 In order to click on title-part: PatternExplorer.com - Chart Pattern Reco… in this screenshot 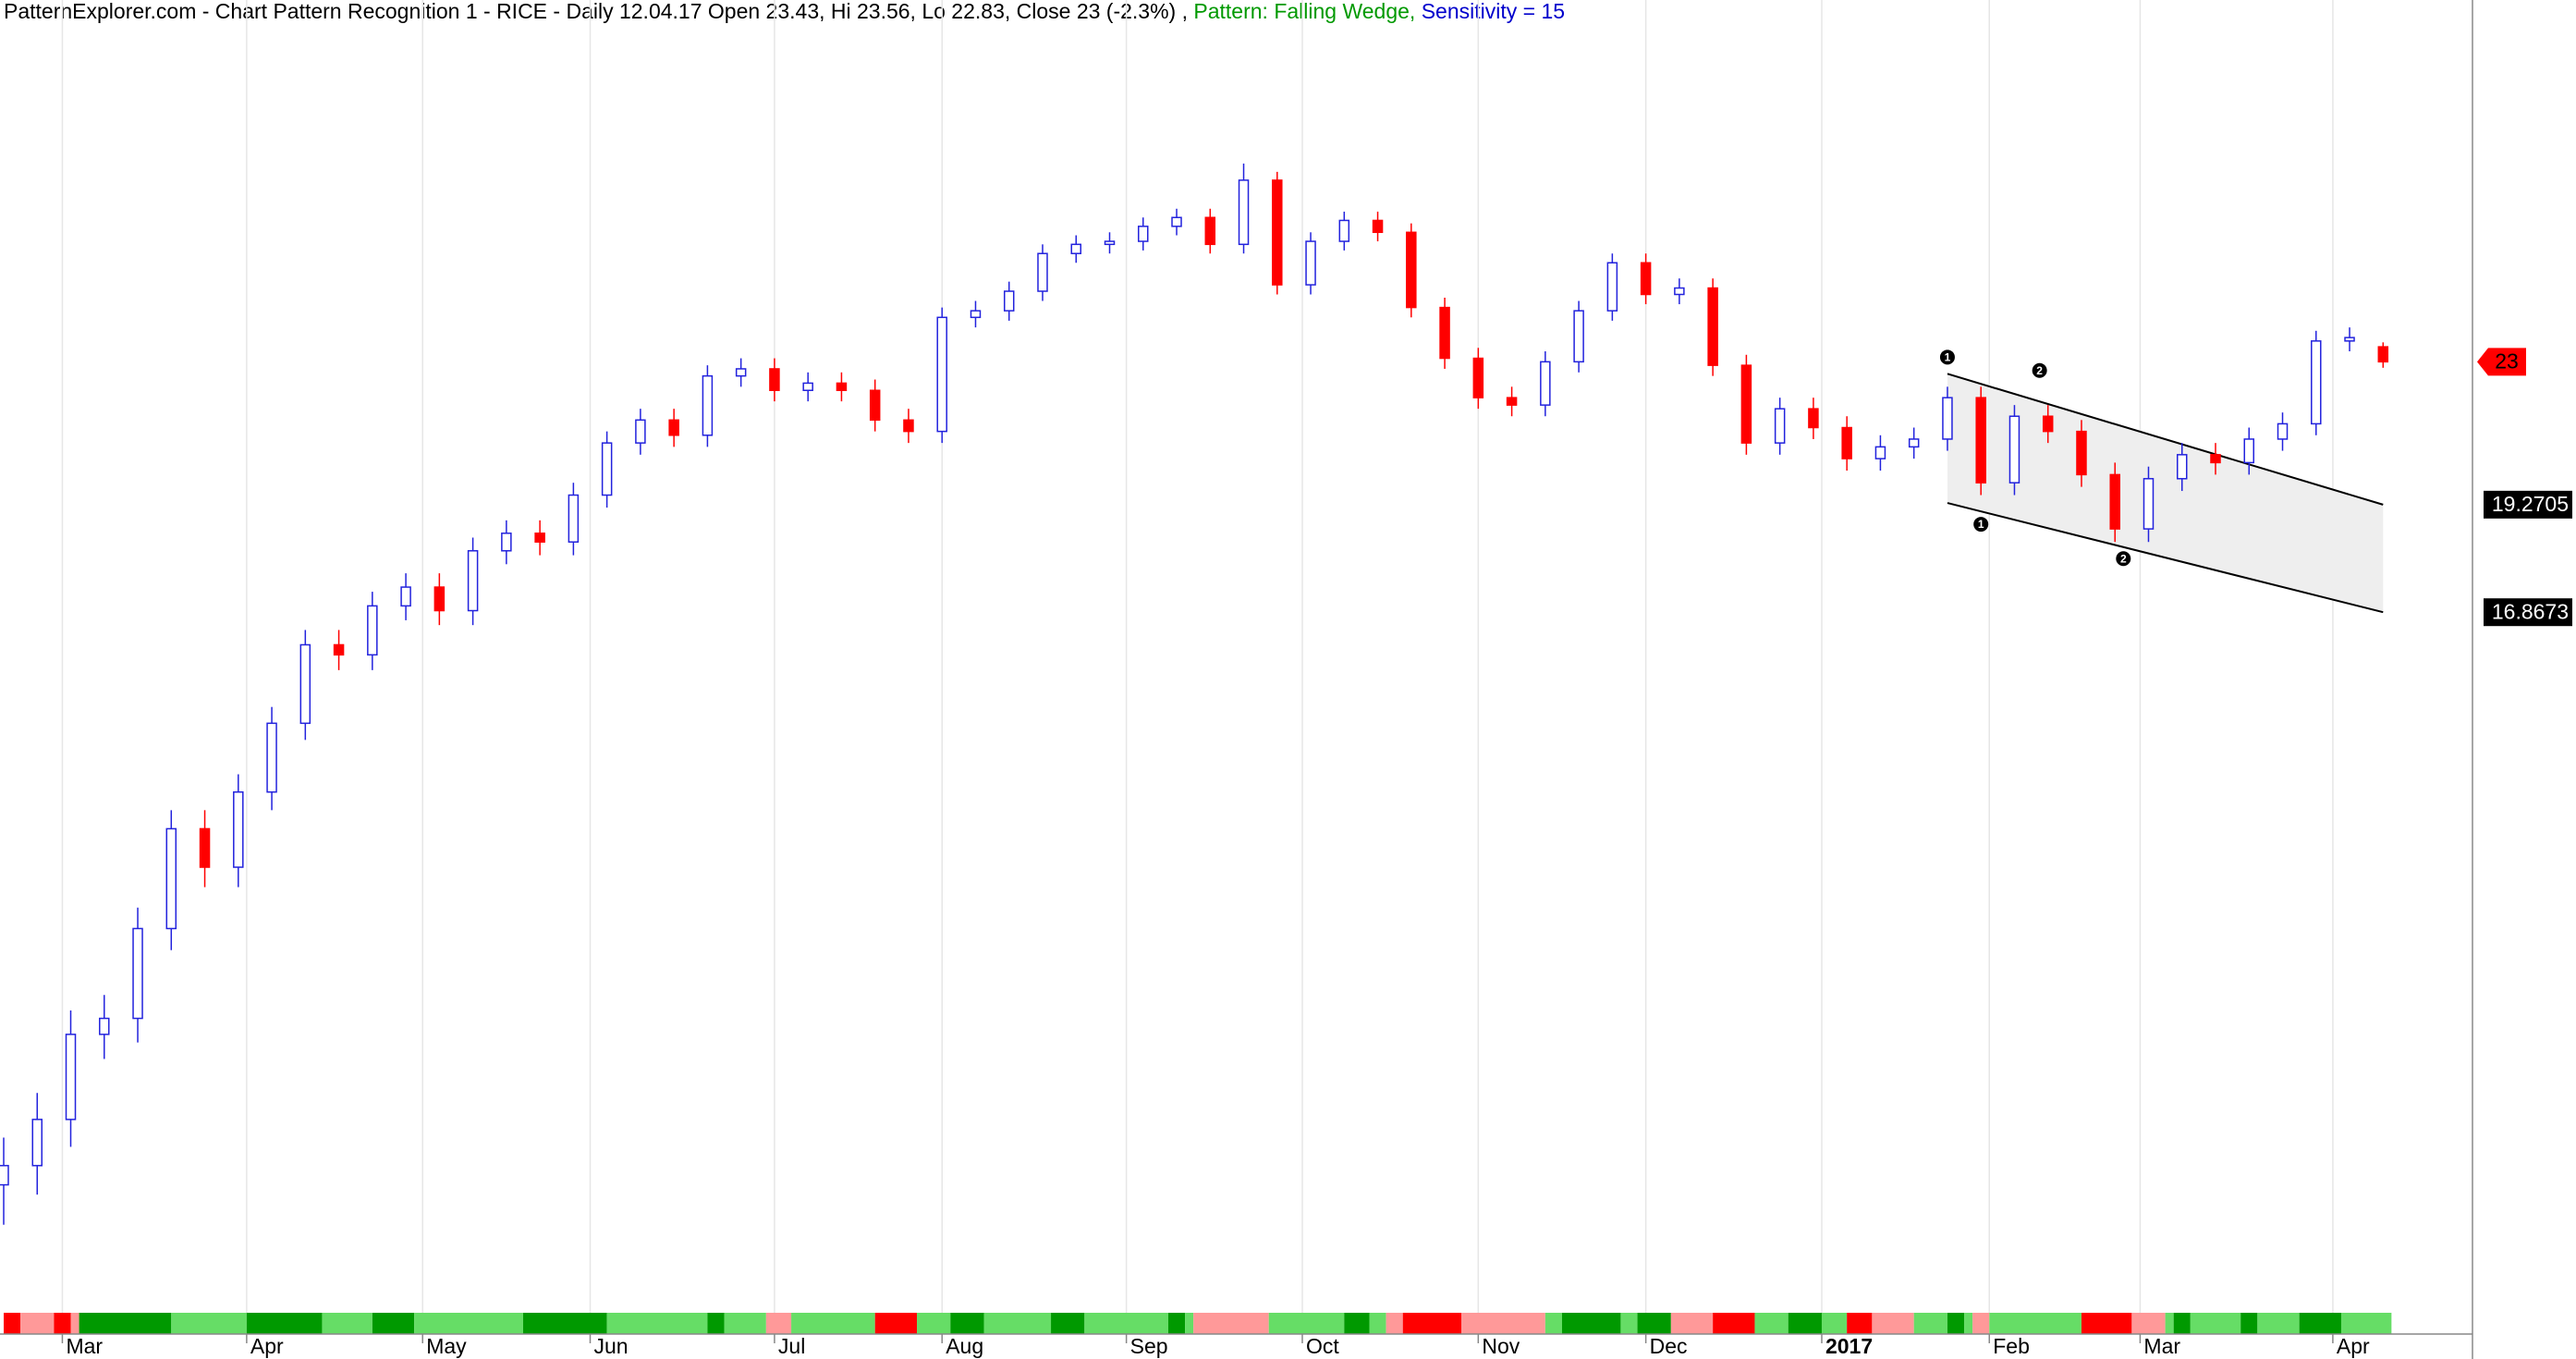, I will do `click(598, 11)`.